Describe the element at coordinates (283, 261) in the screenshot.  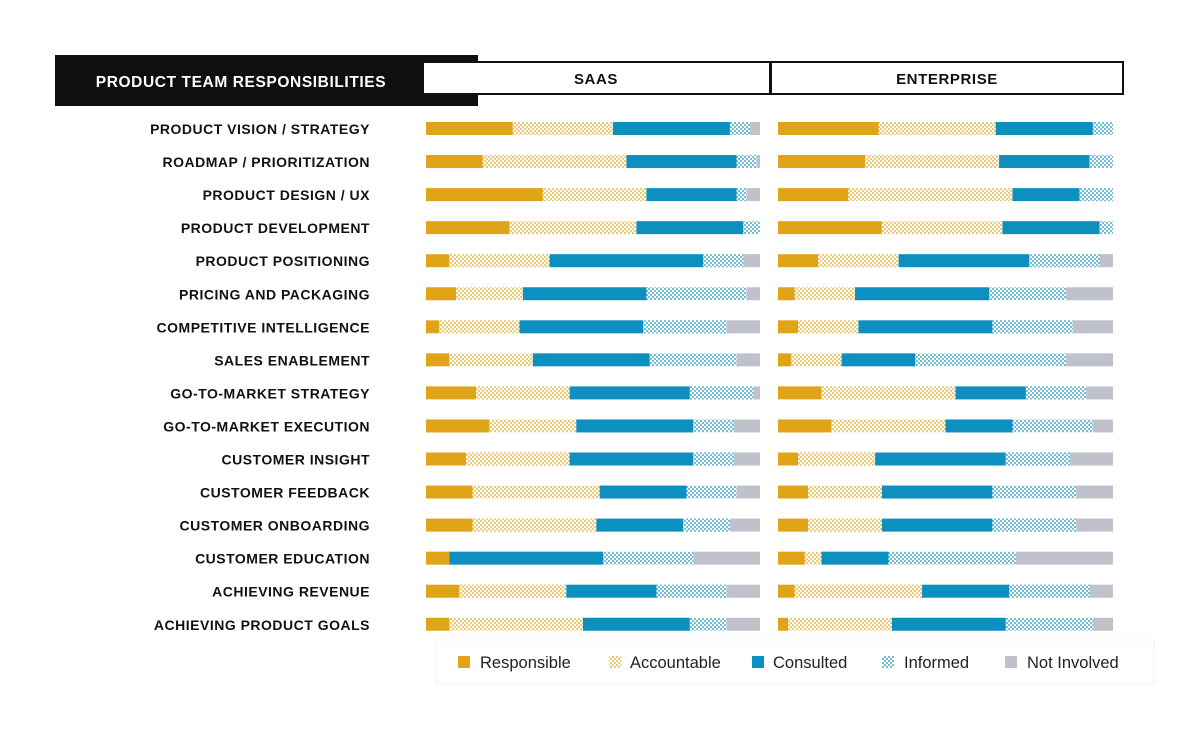
I see `row-label-product-positioning: PRODUCT POSITIONING` at that location.